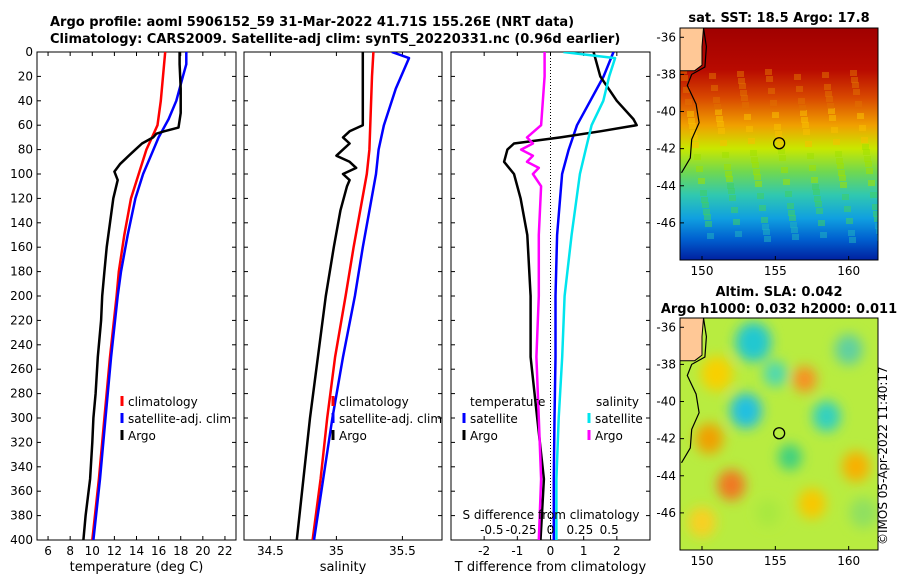  I want to click on difference-legend-salinity-title: salinity, so click(617, 402).